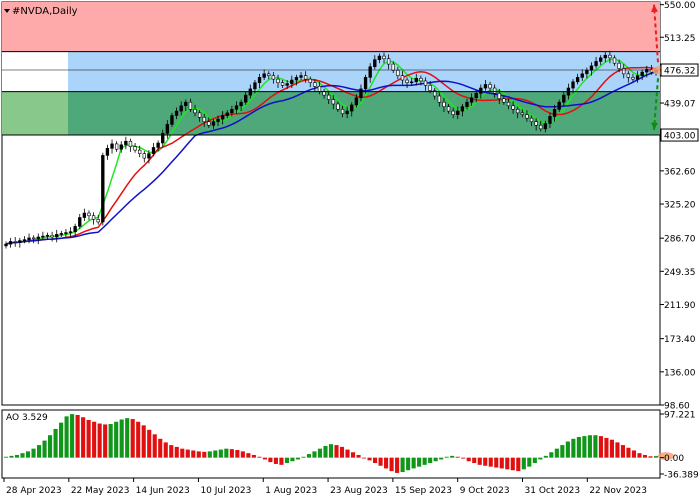 The height and width of the screenshot is (504, 700). What do you see at coordinates (225, 491) in the screenshot?
I see `date-tick-label: 10 Jul 2023` at bounding box center [225, 491].